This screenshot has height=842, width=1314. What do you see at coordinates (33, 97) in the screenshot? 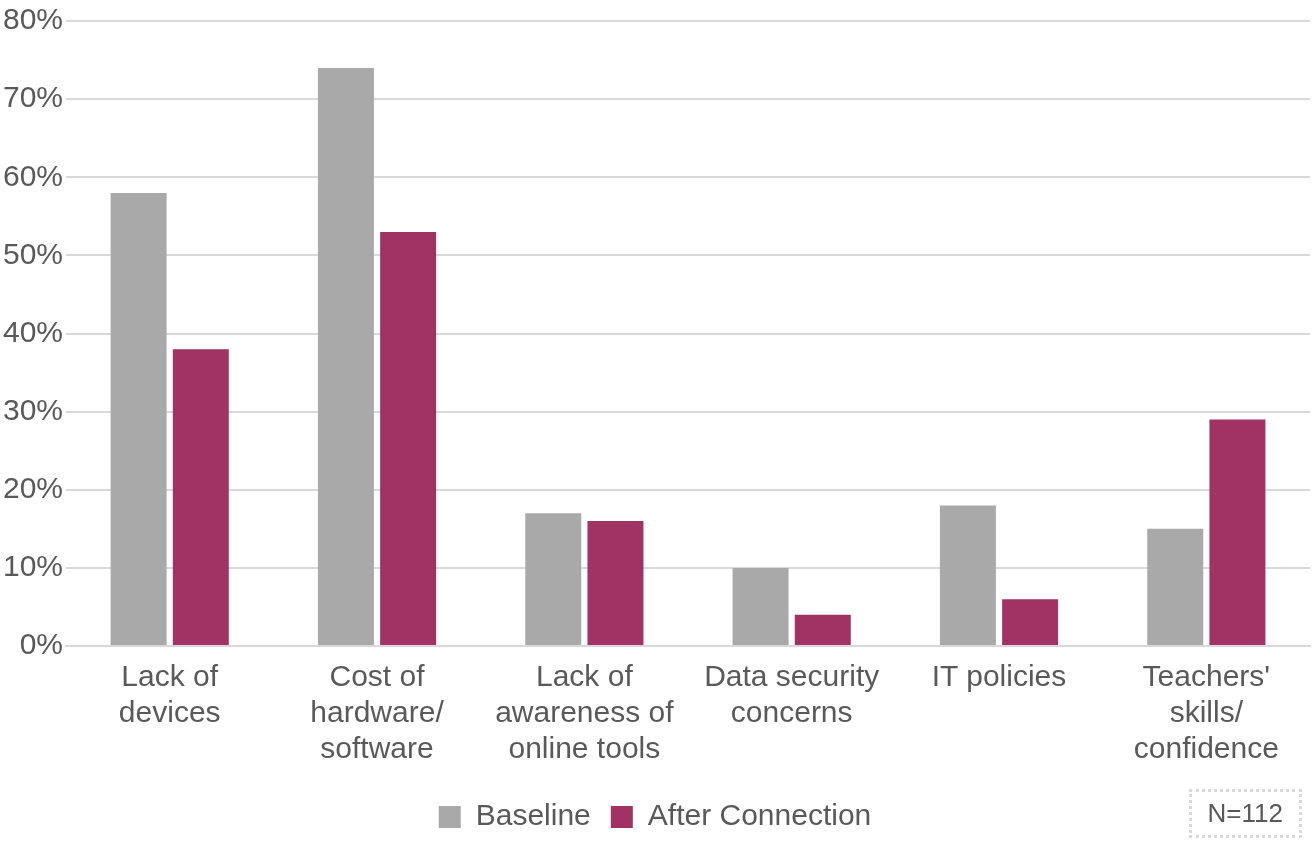
I see `y-tick-label: 70%` at bounding box center [33, 97].